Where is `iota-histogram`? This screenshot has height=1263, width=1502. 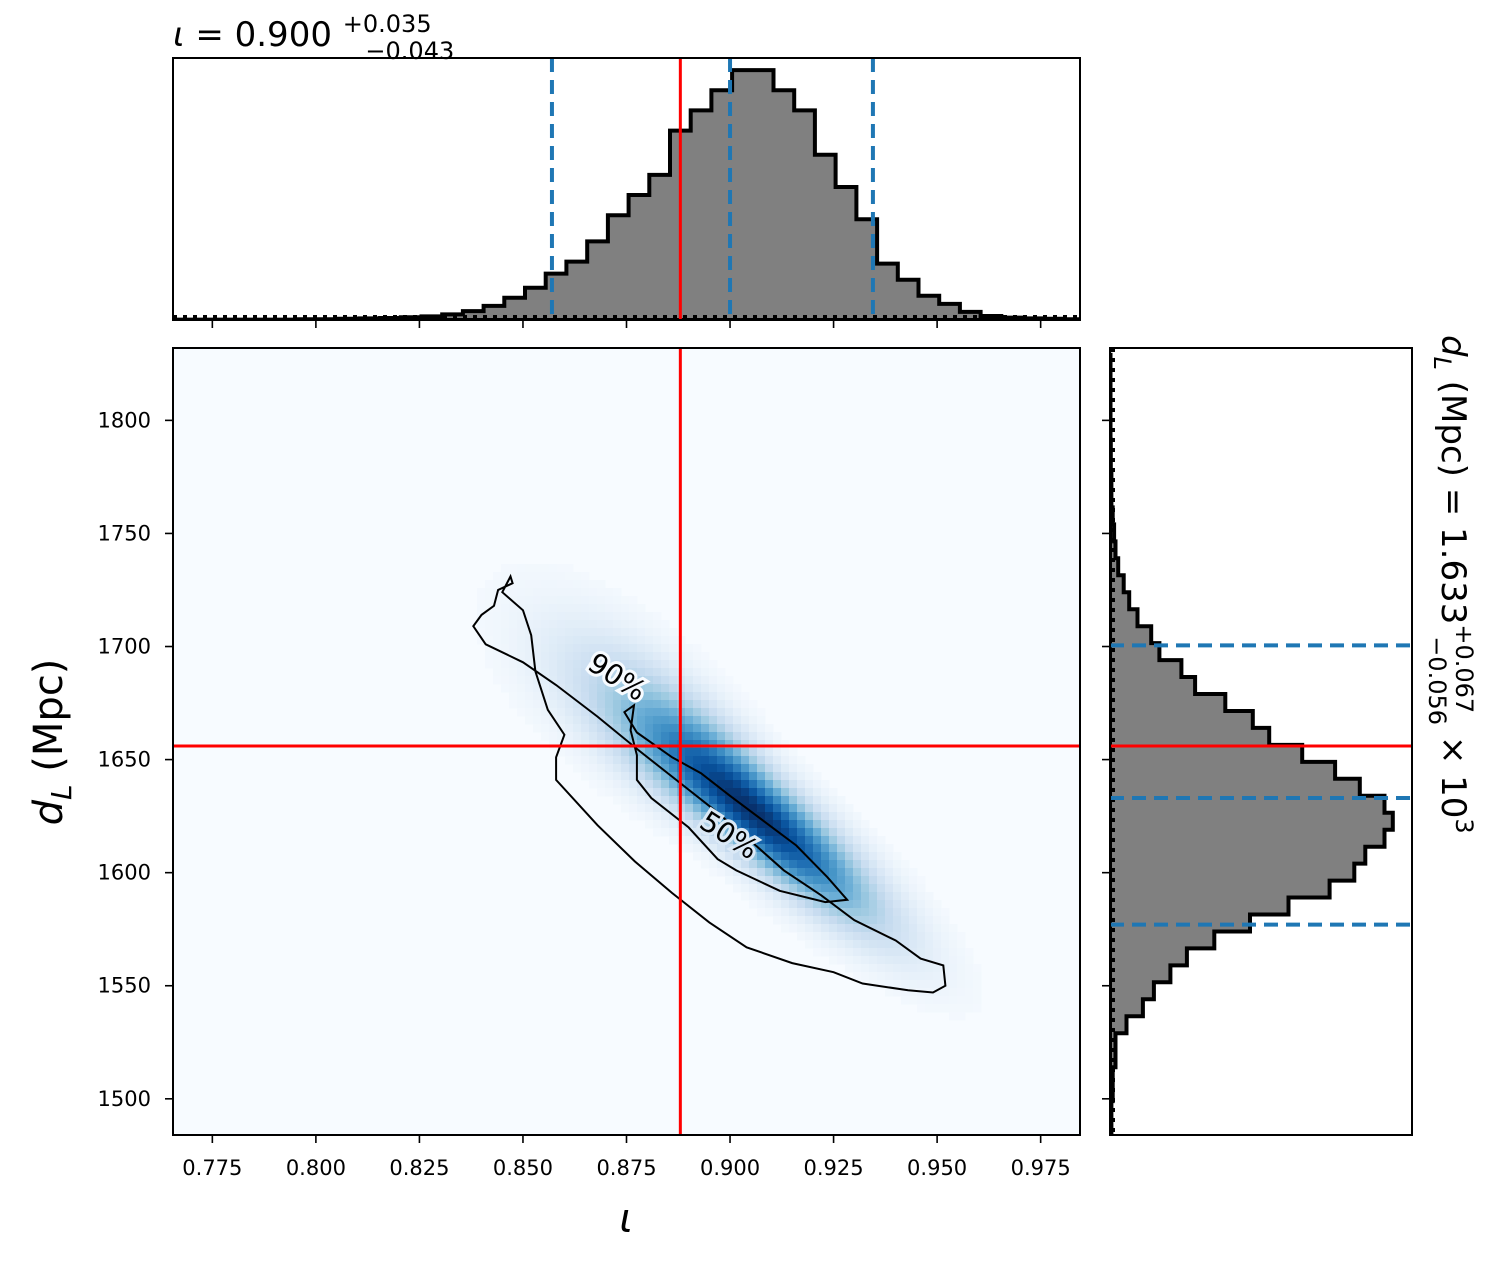 iota-histogram is located at coordinates (626, 194).